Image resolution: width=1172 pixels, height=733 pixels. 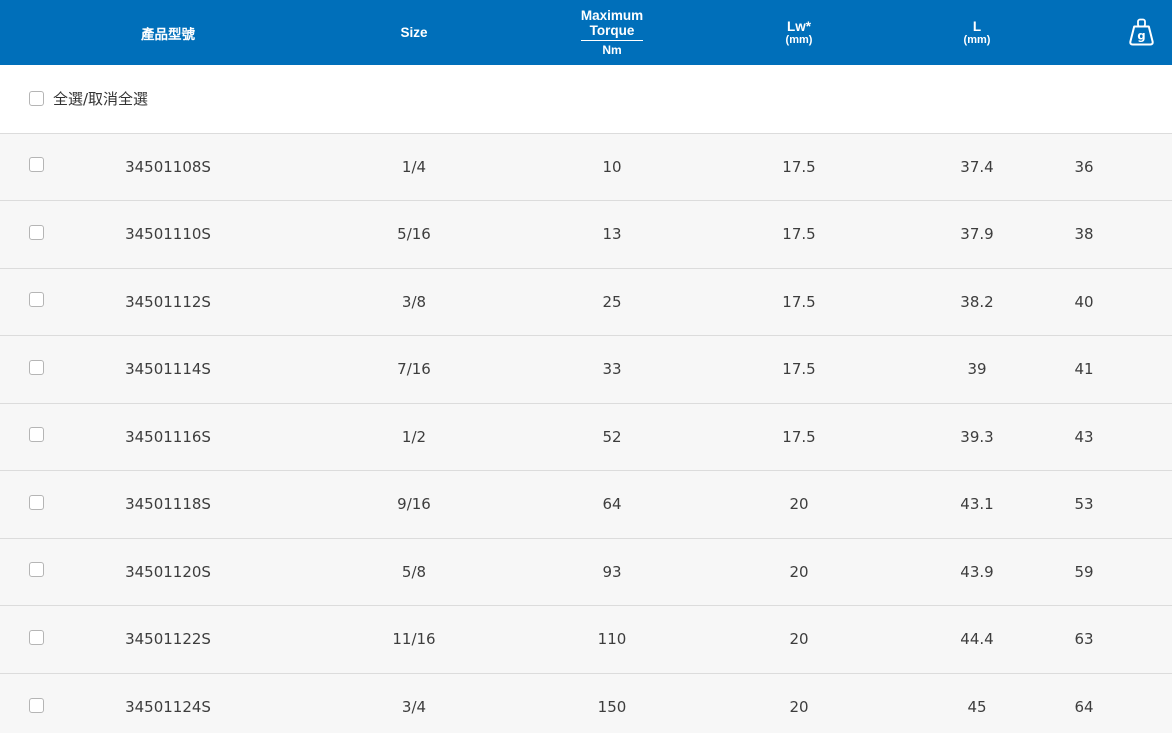 I want to click on table-header: 產品型號 Size Maximum Torque Nm Lw* (mm), so click(x=586, y=32).